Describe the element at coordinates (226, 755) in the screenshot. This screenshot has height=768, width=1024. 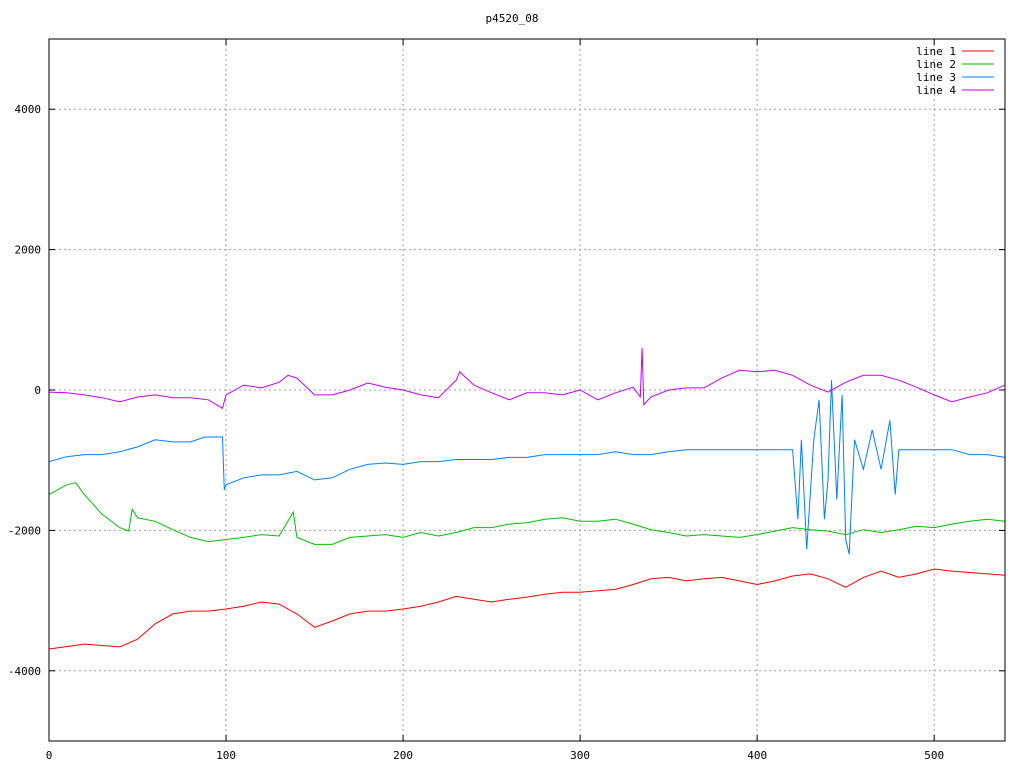
I see `x-tick-label: 100` at that location.